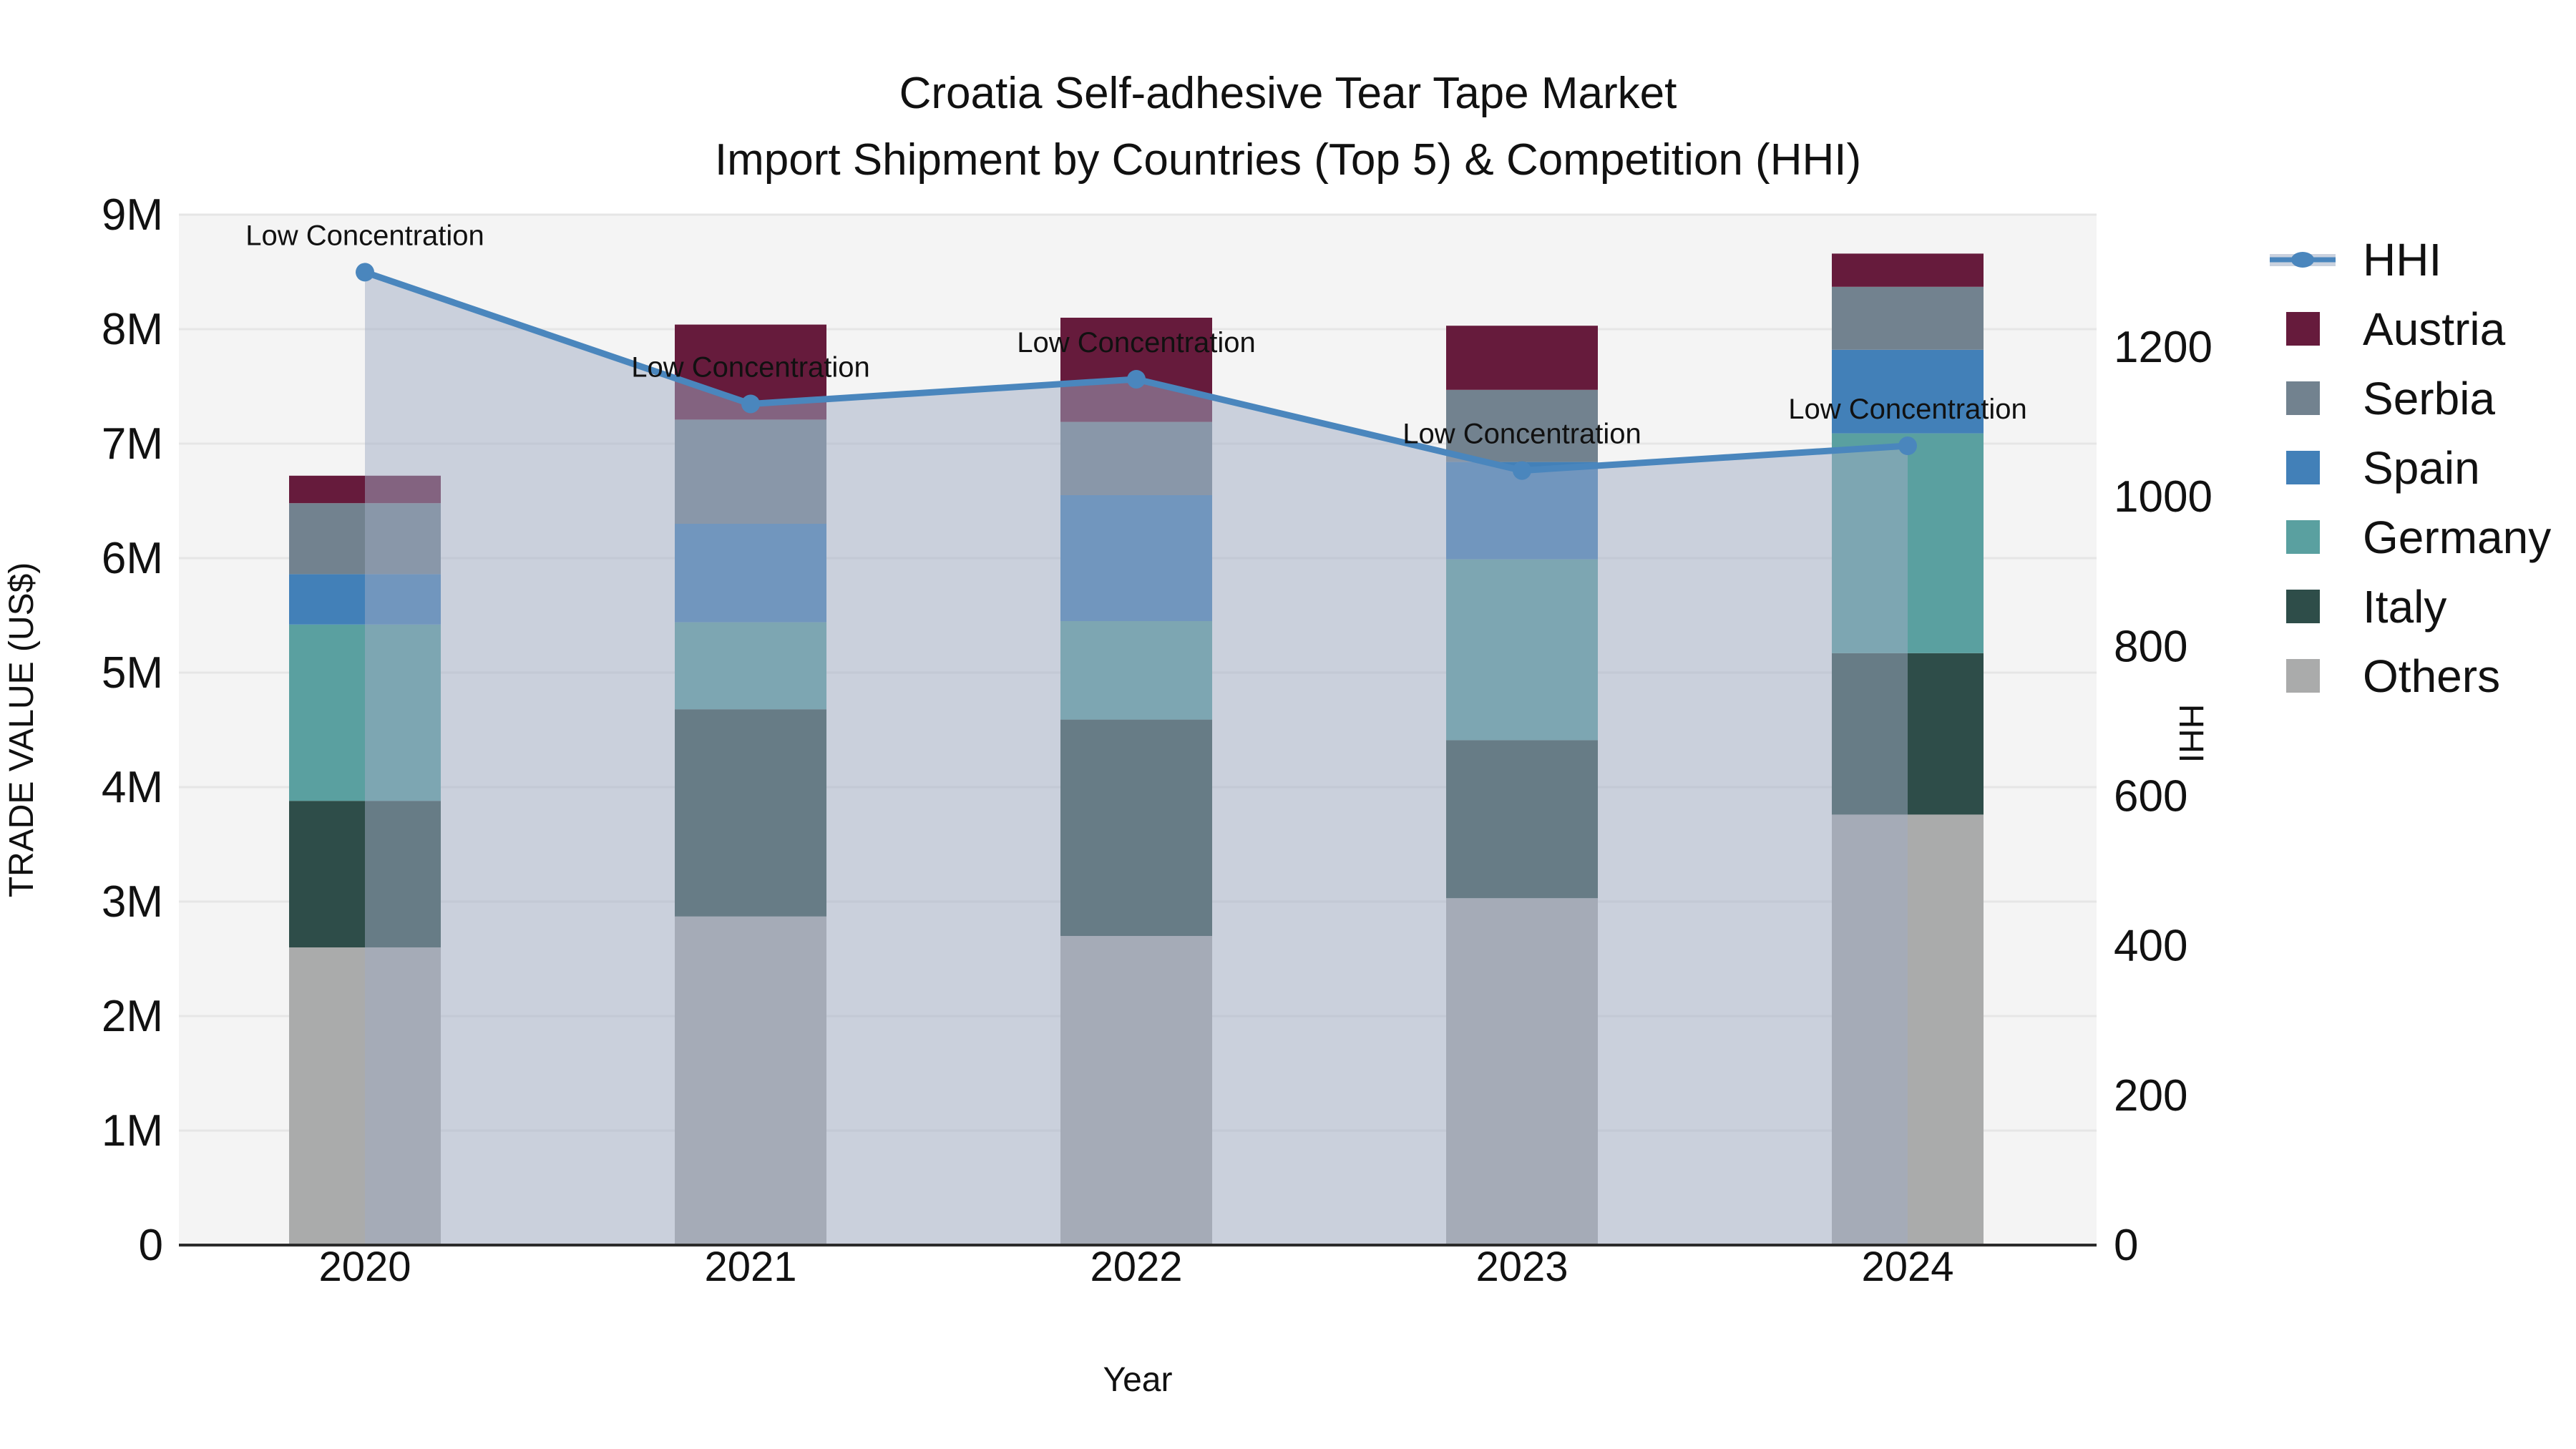 The image size is (2576, 1449). I want to click on y-right-tick-1000: 1000, so click(2163, 497).